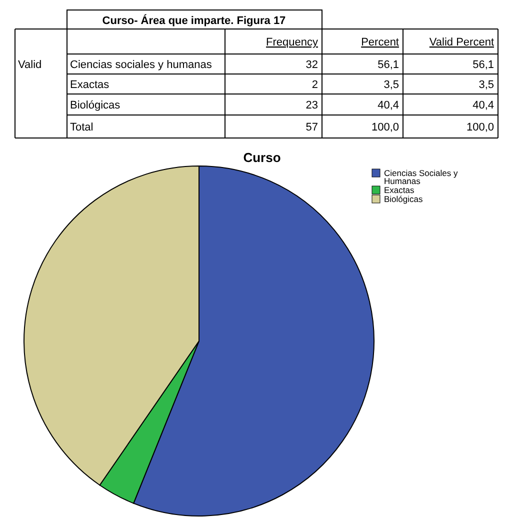 The height and width of the screenshot is (527, 516). Describe the element at coordinates (292, 42) in the screenshot. I see `text: Frequency` at that location.